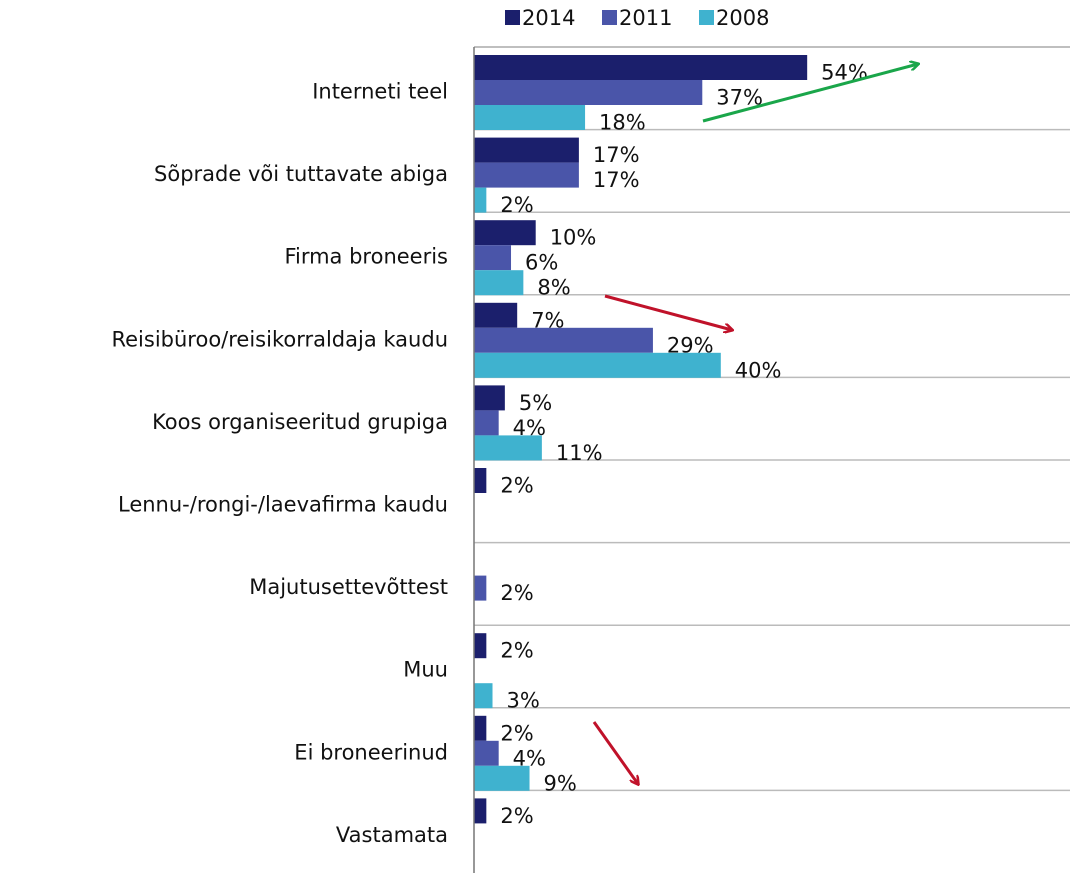 The width and height of the screenshot is (1070, 873). Describe the element at coordinates (279, 339) in the screenshot. I see `category-label: Reisibüroo/reisikorraldaja kaudu` at that location.